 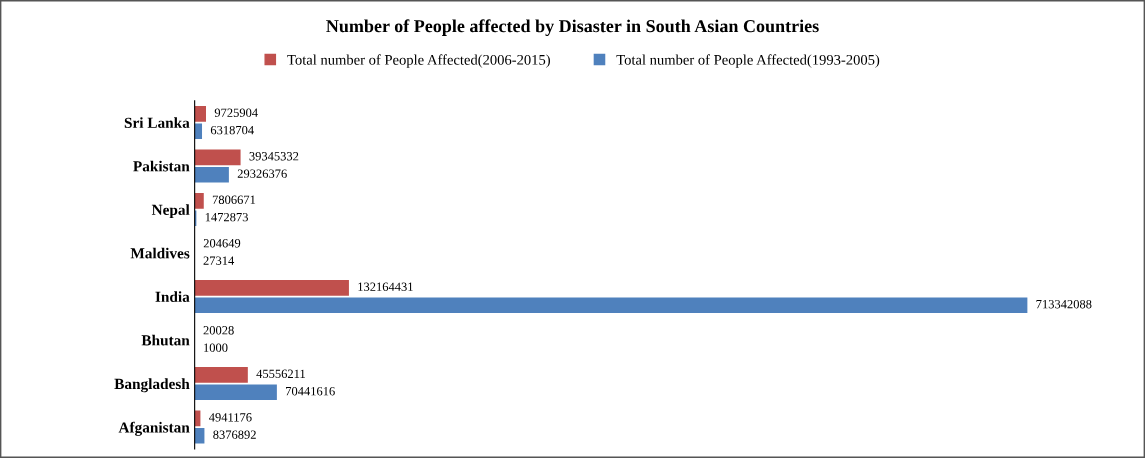 I want to click on legend-label: Total number of People Affected(1993-2005), so click(x=748, y=61).